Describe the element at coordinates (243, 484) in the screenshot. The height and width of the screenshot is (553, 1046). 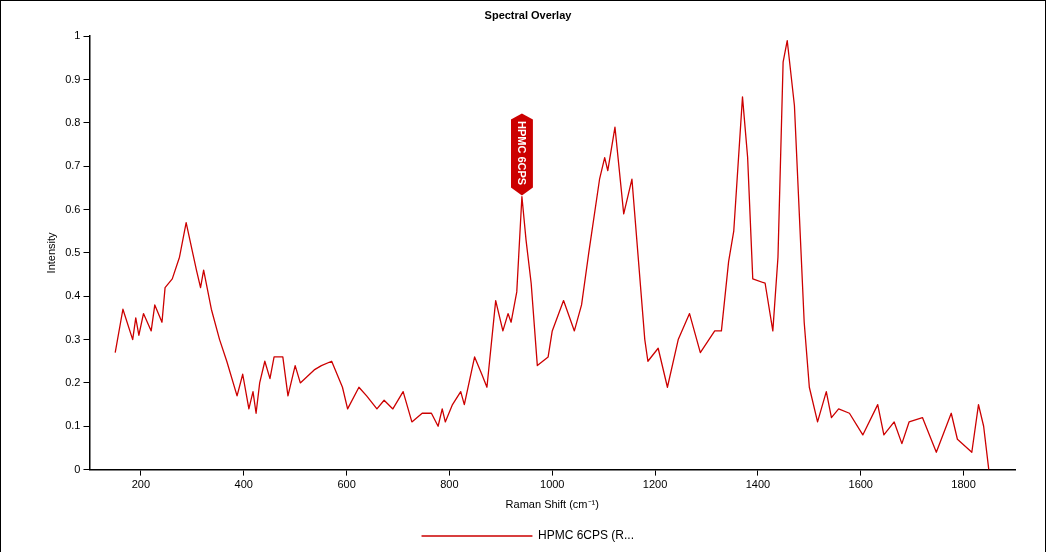
I see `x-tick-label: 400` at that location.